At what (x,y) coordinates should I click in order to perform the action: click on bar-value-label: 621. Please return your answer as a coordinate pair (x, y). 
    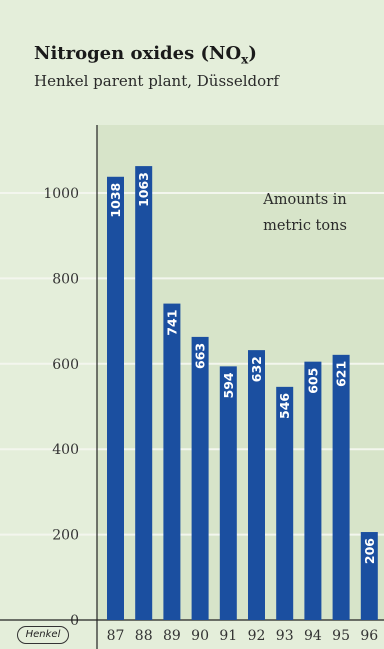
    Looking at the image, I should click on (341, 374).